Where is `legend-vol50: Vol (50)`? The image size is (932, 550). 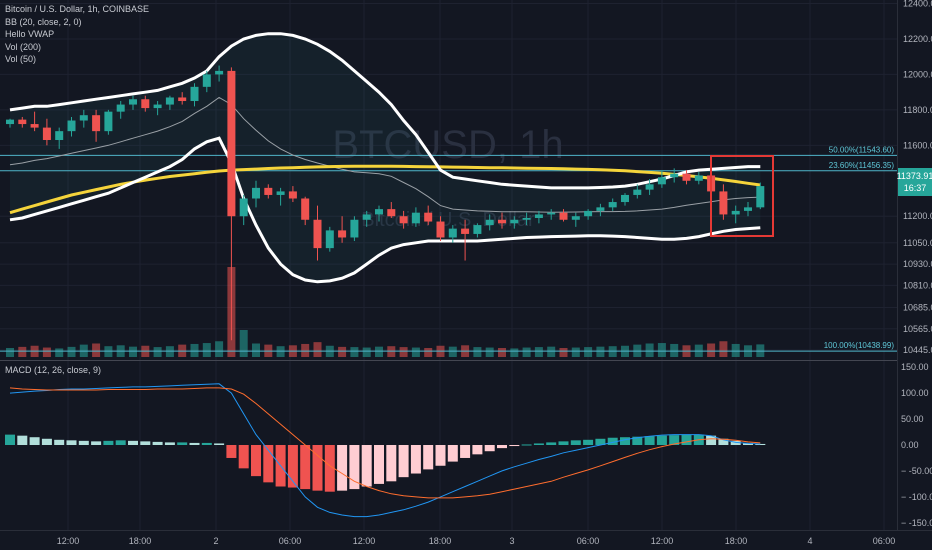
legend-vol50: Vol (50) is located at coordinates (20, 59).